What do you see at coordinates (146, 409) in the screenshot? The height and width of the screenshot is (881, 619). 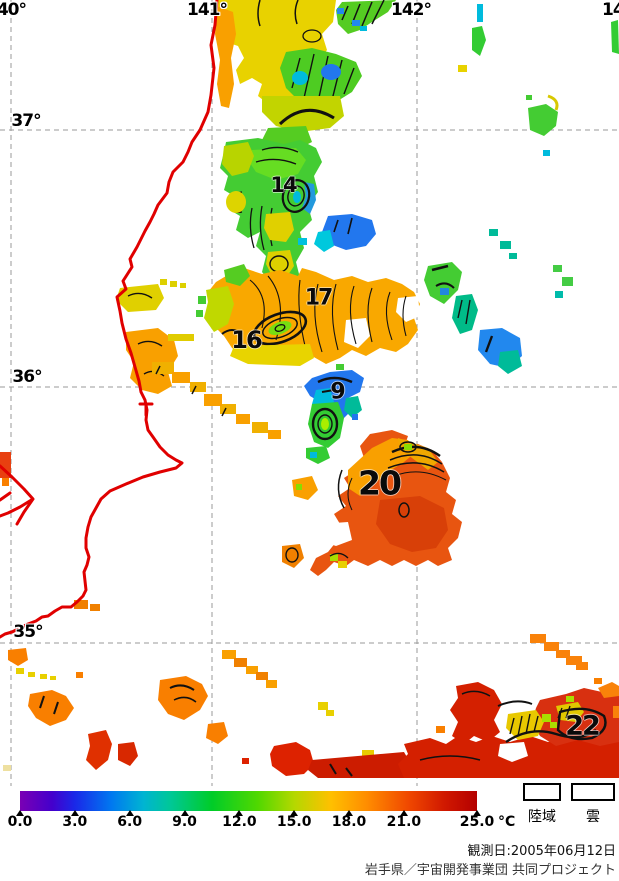 I see `lake-mark` at bounding box center [146, 409].